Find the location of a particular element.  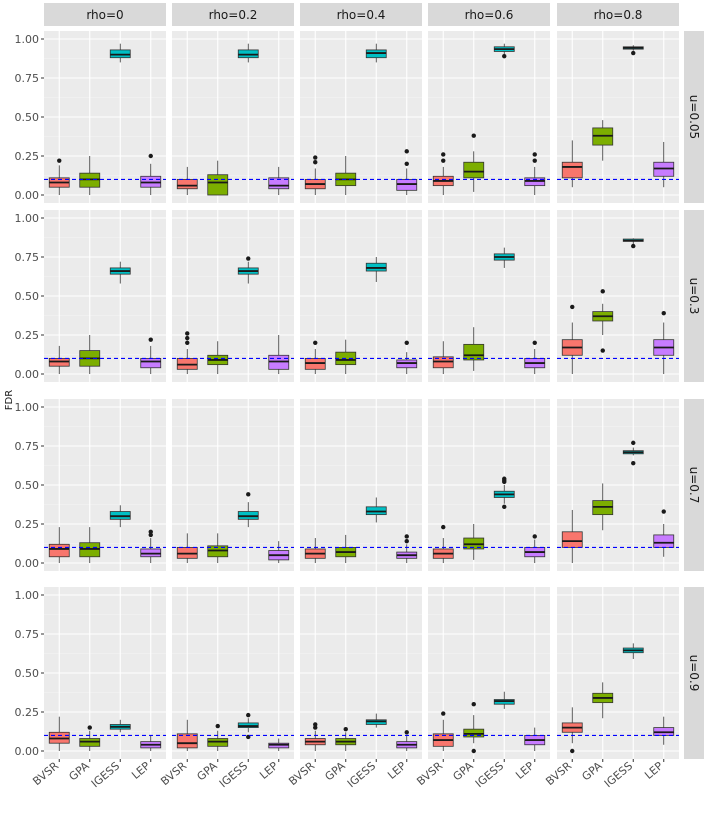

row-strip-label: u=0.05 is located at coordinates (694, 117).